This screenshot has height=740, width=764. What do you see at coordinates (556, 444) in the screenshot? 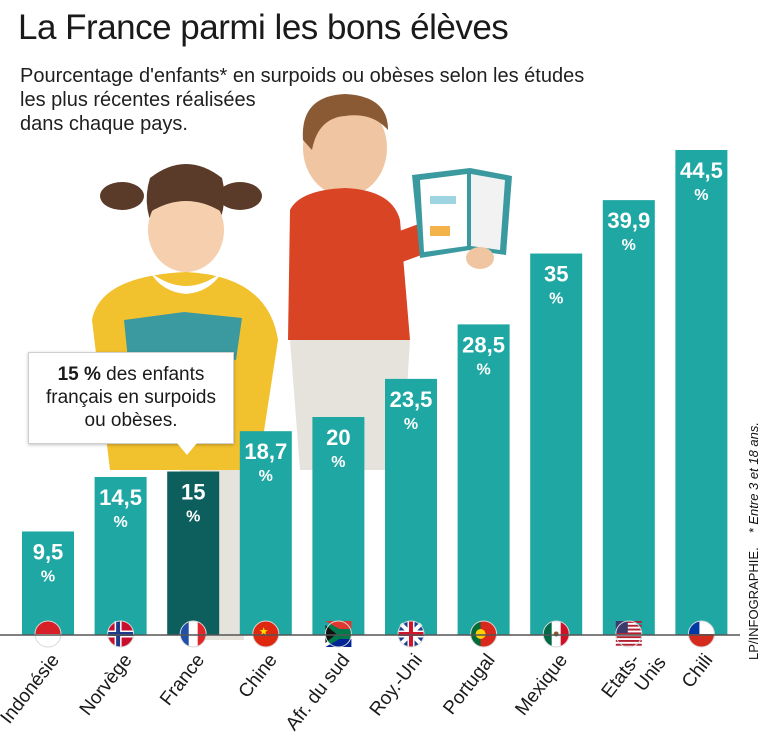
I see `bar-mexique` at bounding box center [556, 444].